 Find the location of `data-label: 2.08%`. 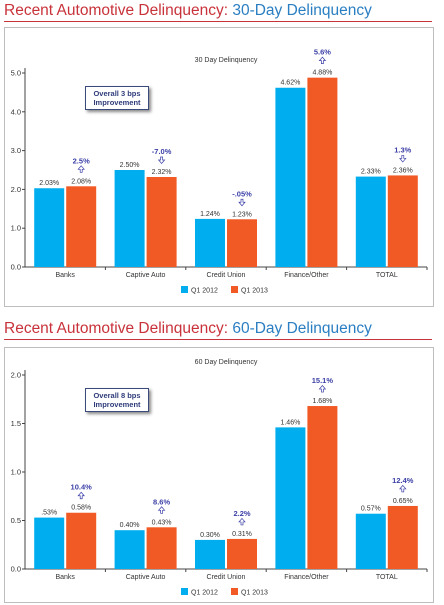

data-label: 2.08% is located at coordinates (81, 181).